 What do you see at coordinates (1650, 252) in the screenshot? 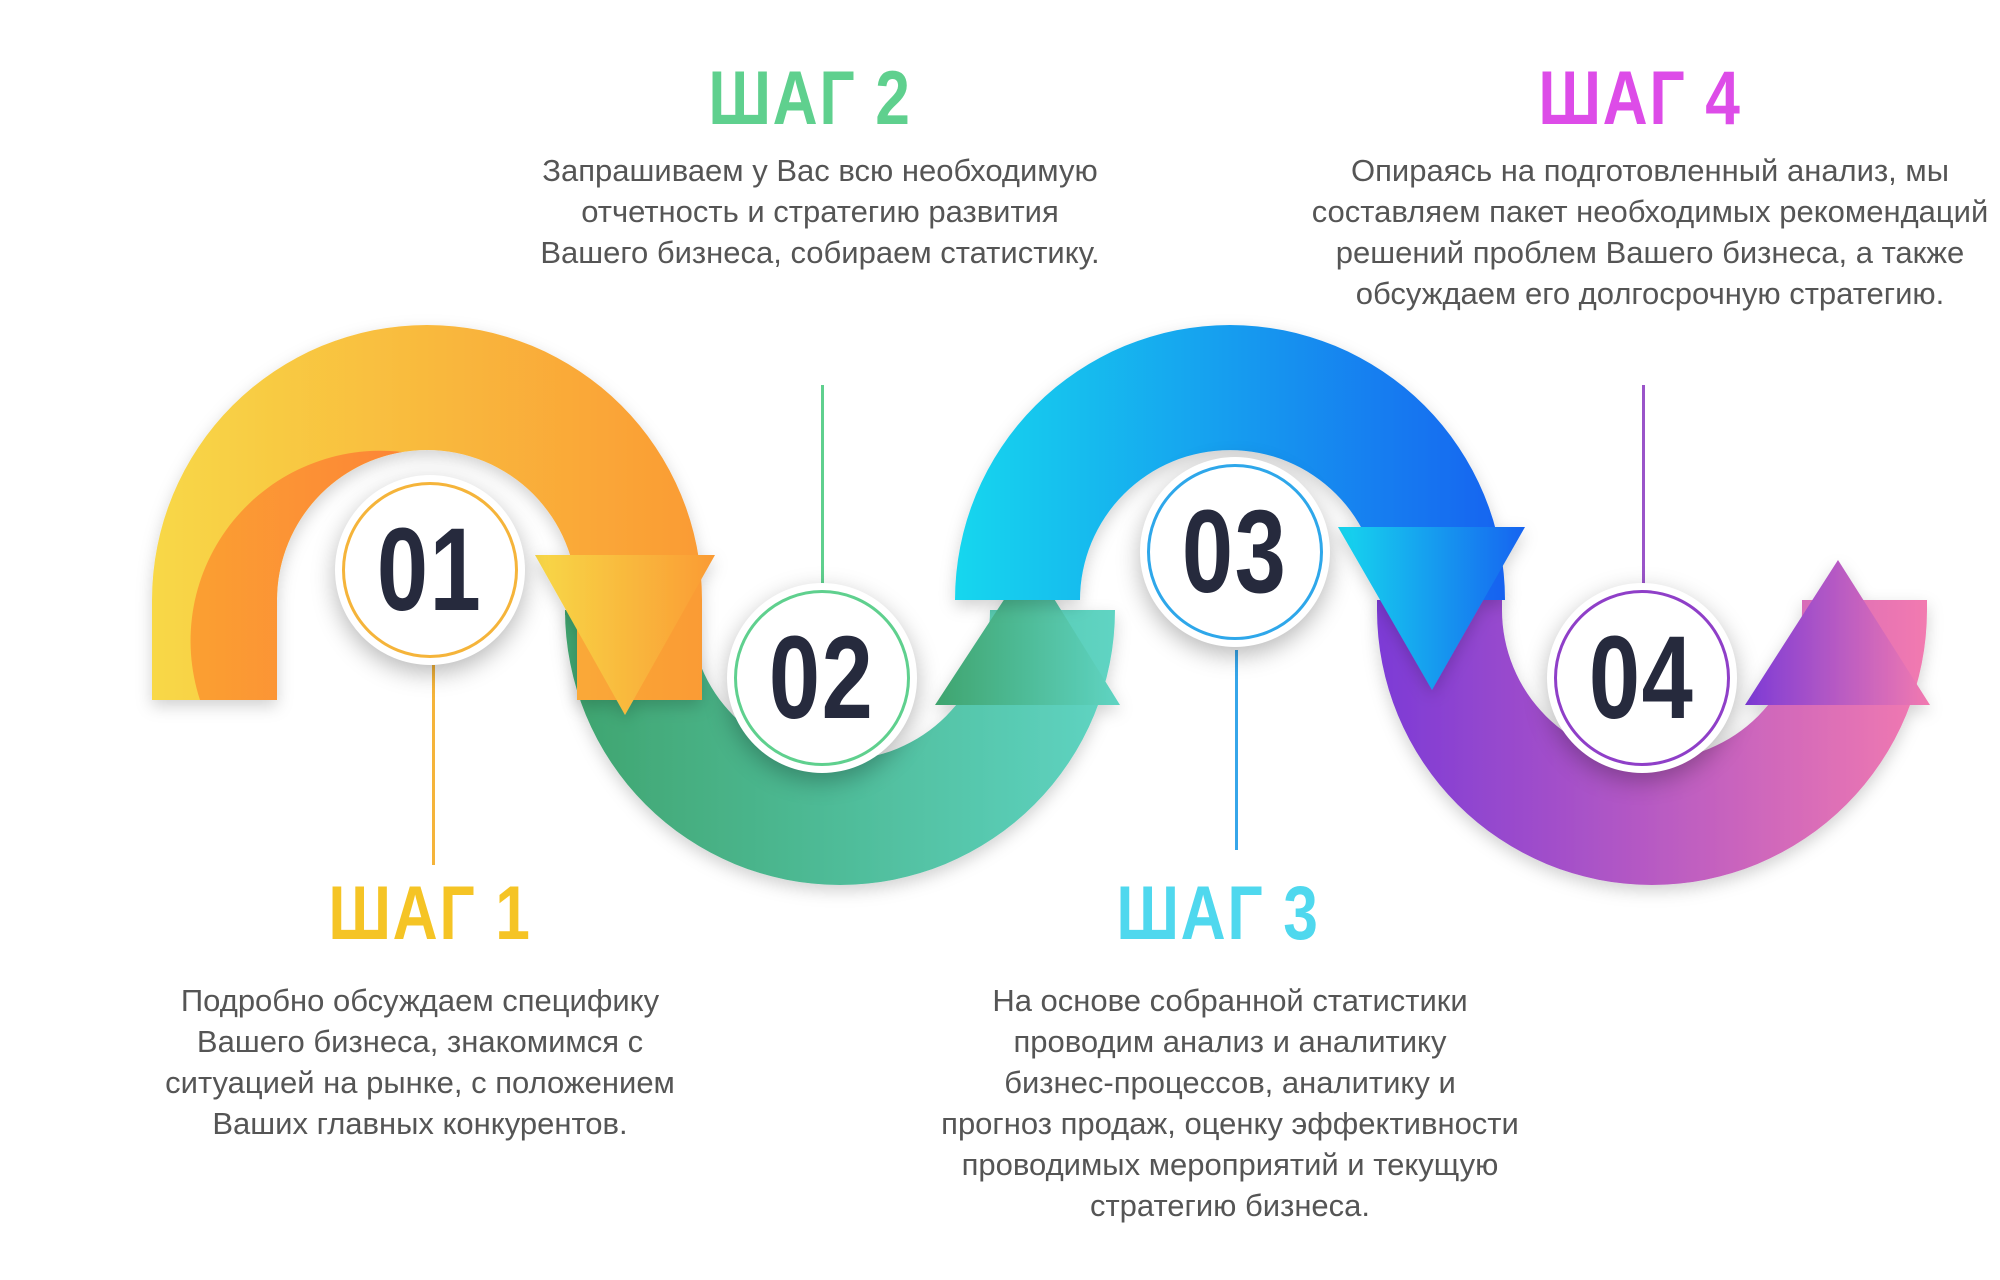
I see `step-4-line: решений проблем Вашего бизнеса, а также` at bounding box center [1650, 252].